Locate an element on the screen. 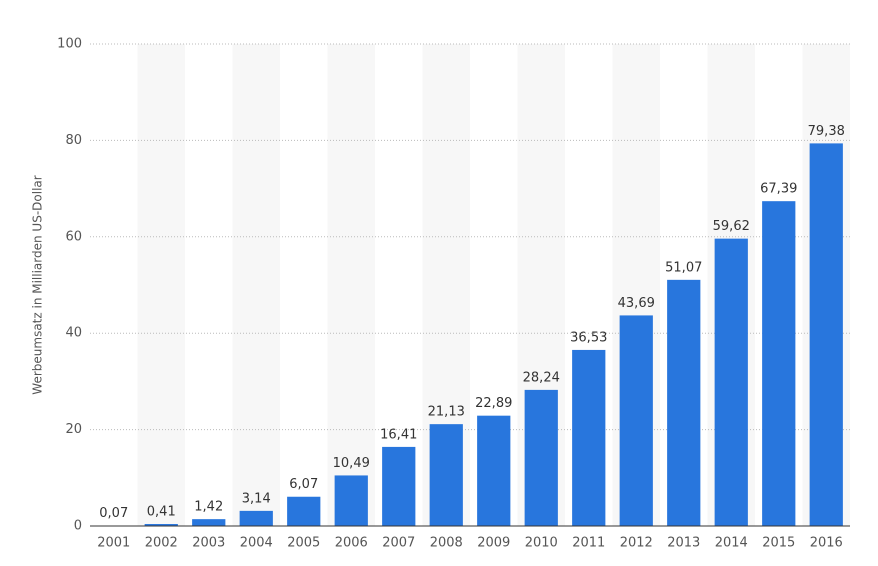 The image size is (878, 566). y-tick-label: 20 is located at coordinates (73, 429).